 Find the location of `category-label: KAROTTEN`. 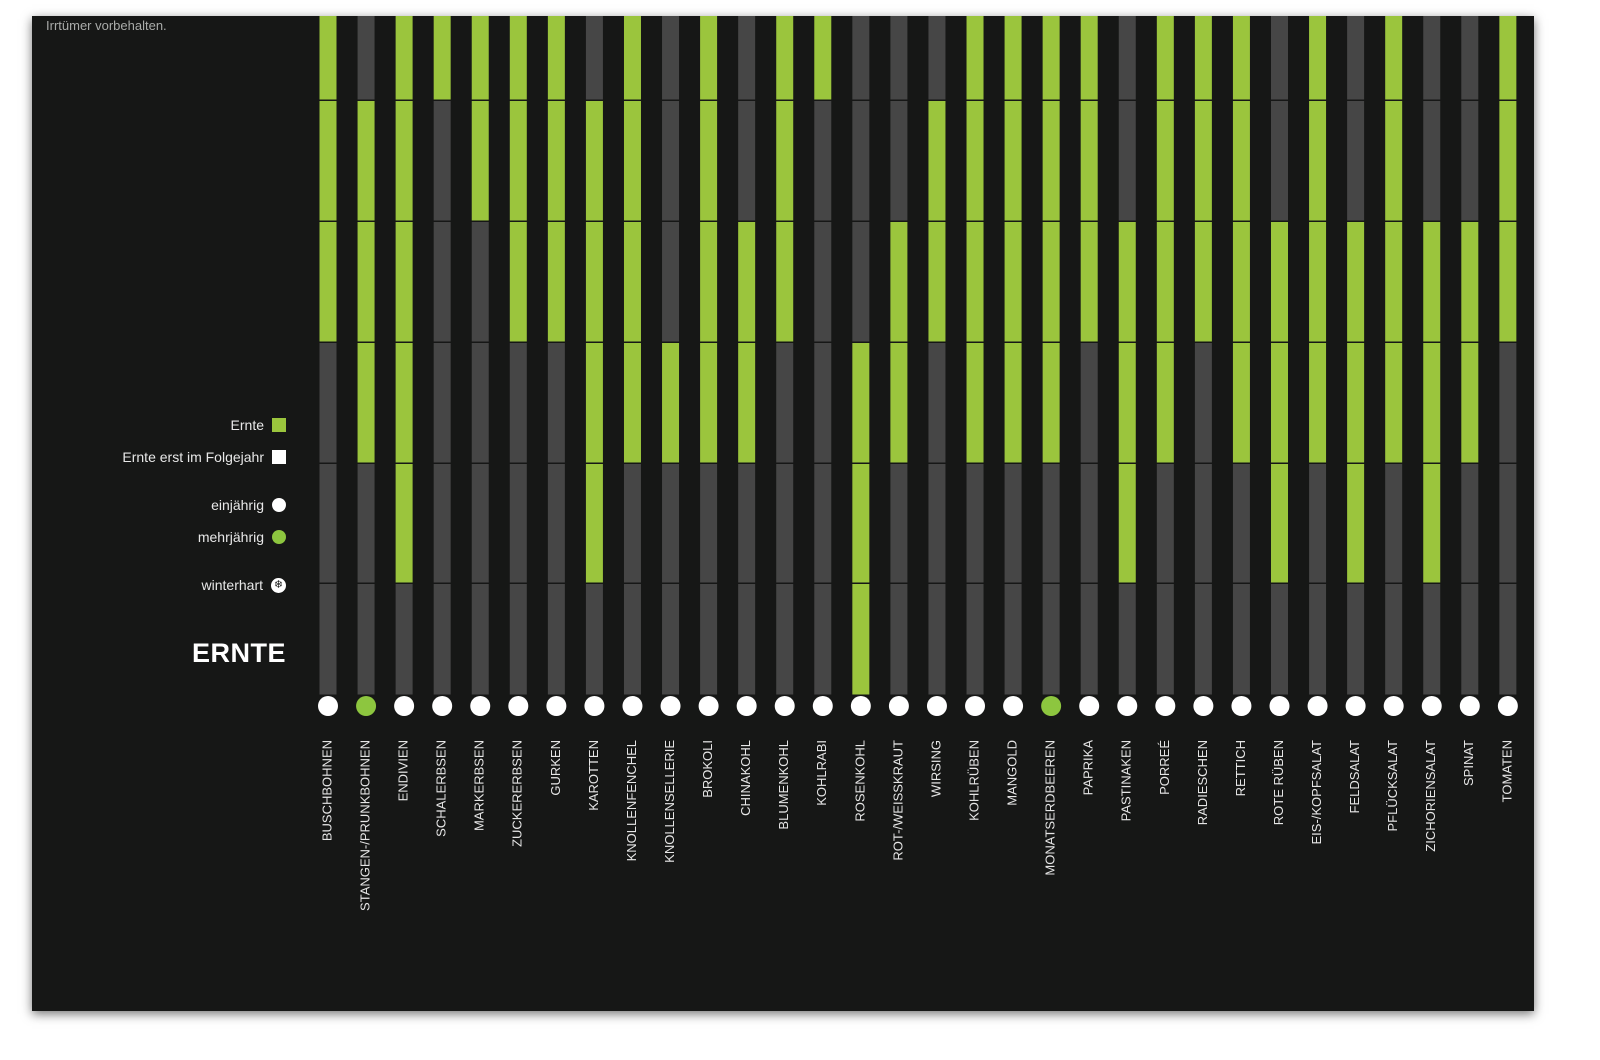

category-label: KAROTTEN is located at coordinates (593, 775).